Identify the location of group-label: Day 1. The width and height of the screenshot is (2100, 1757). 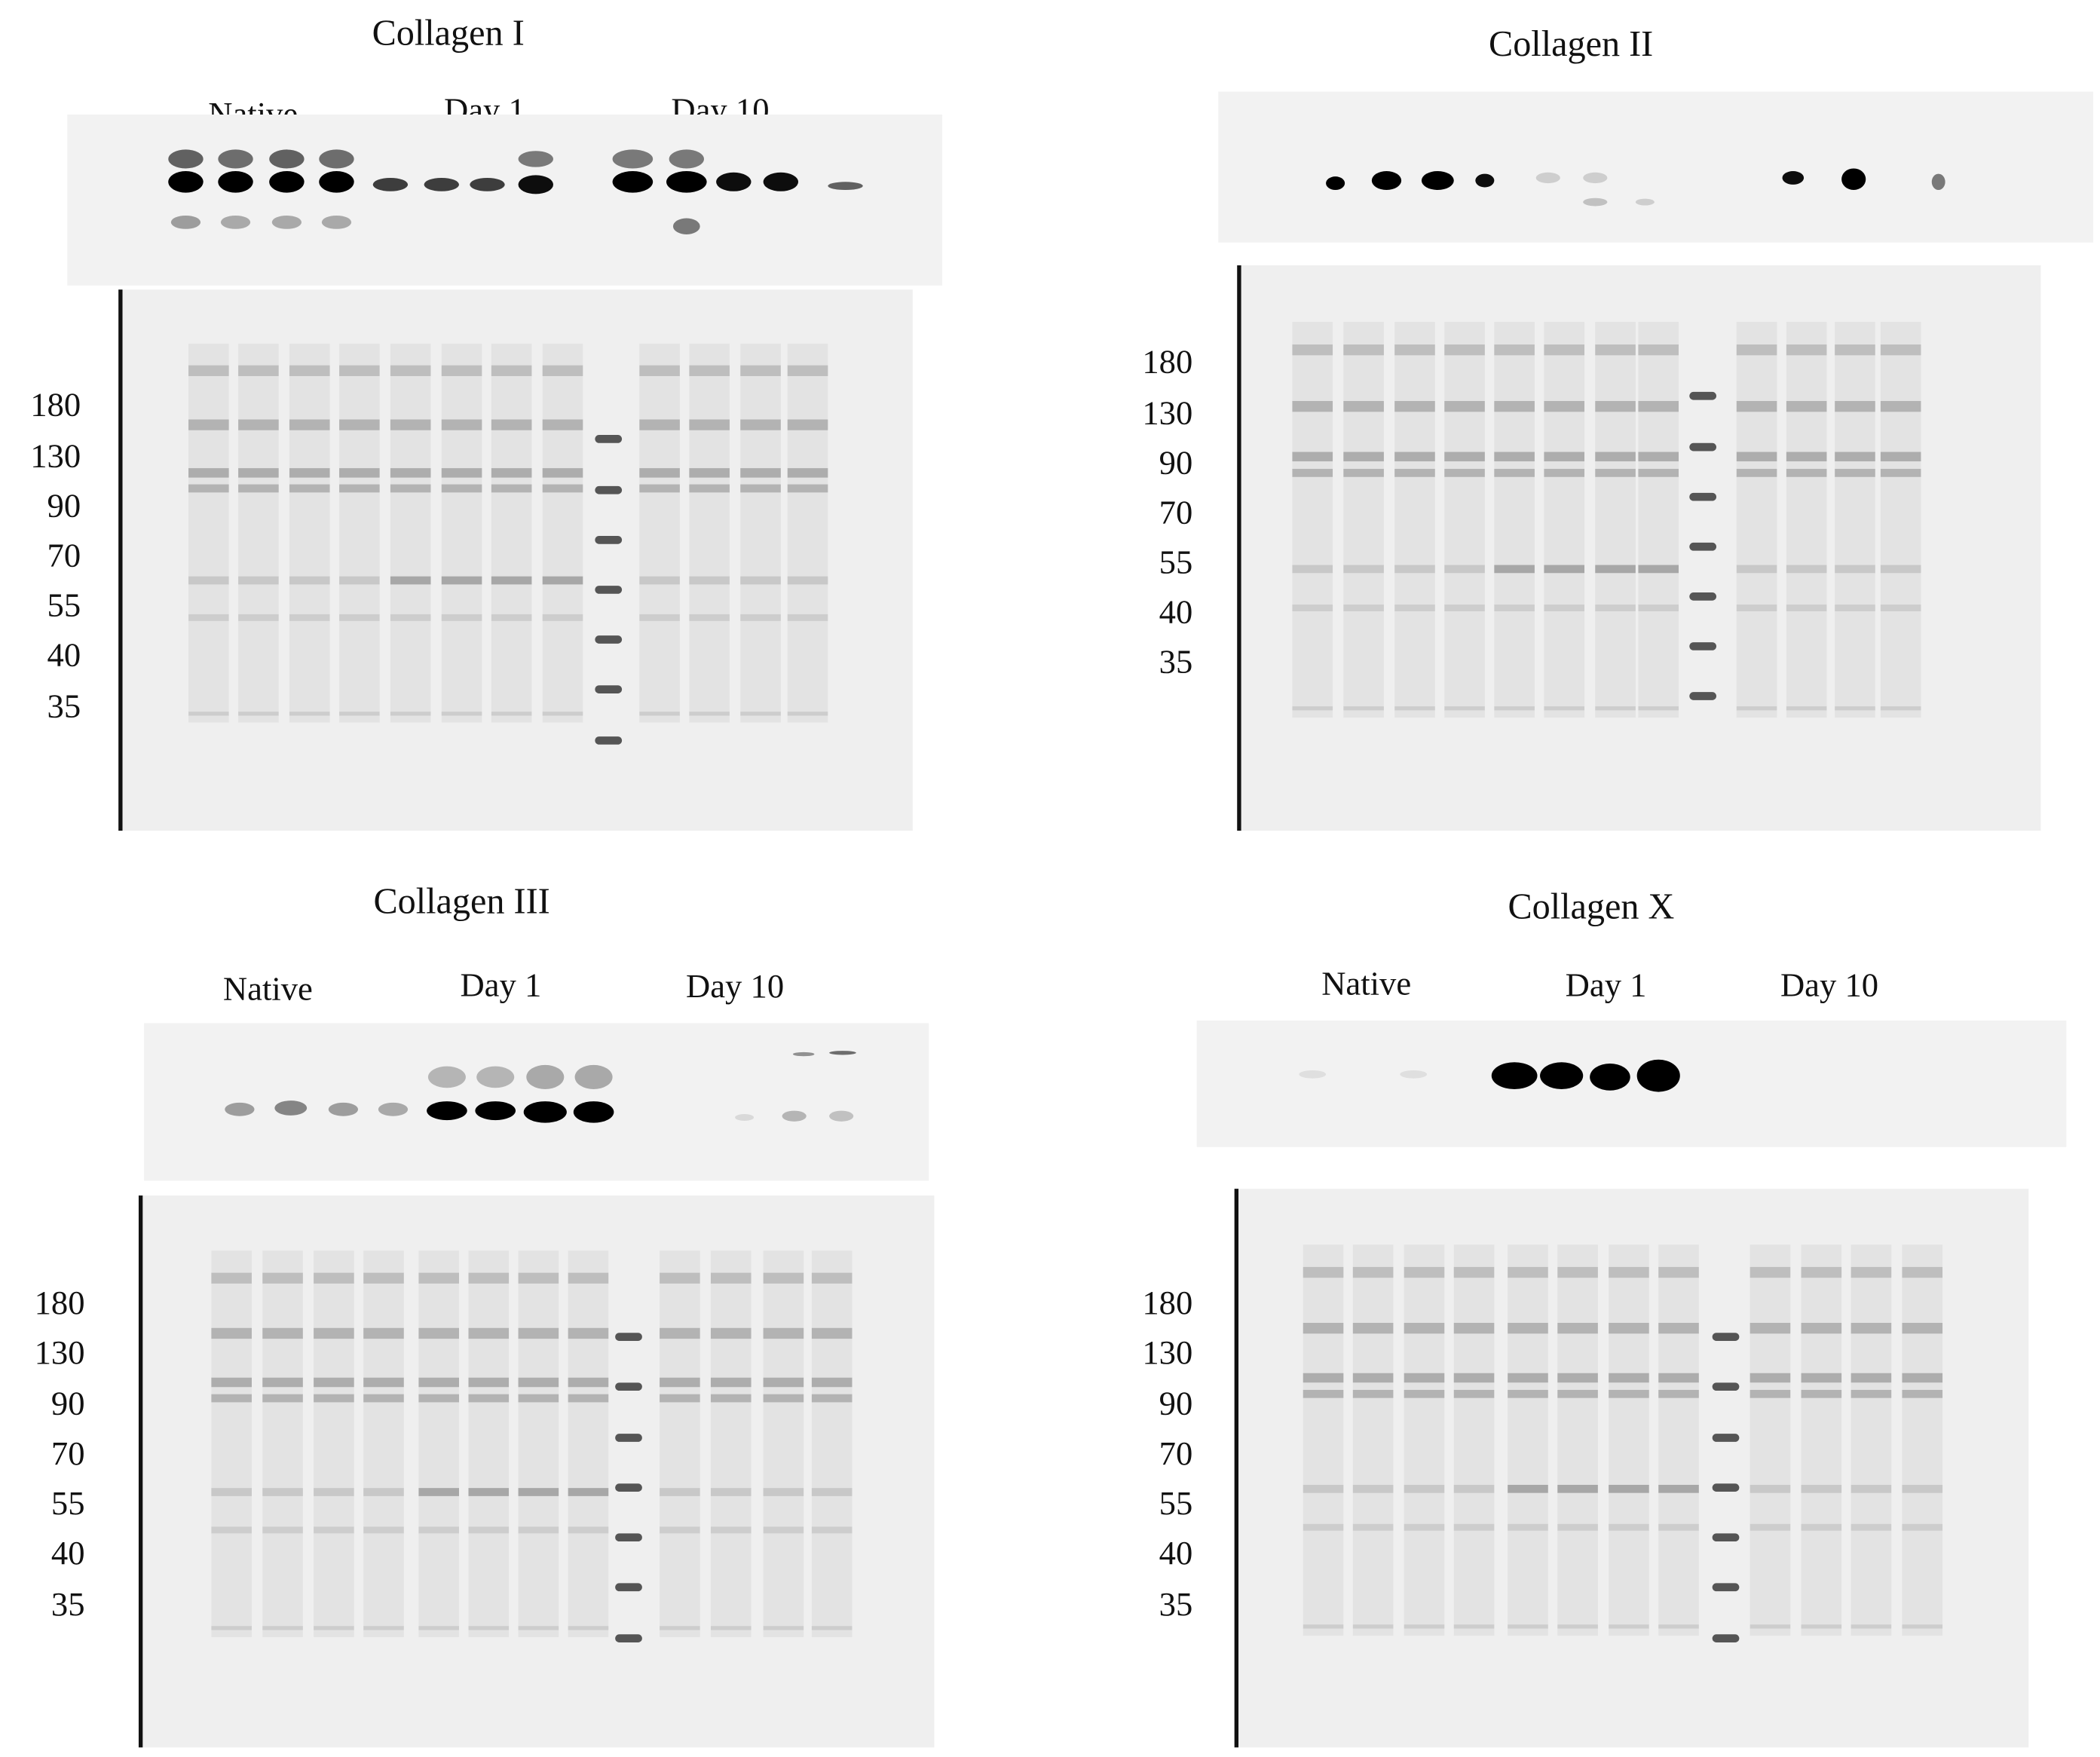
(501, 984).